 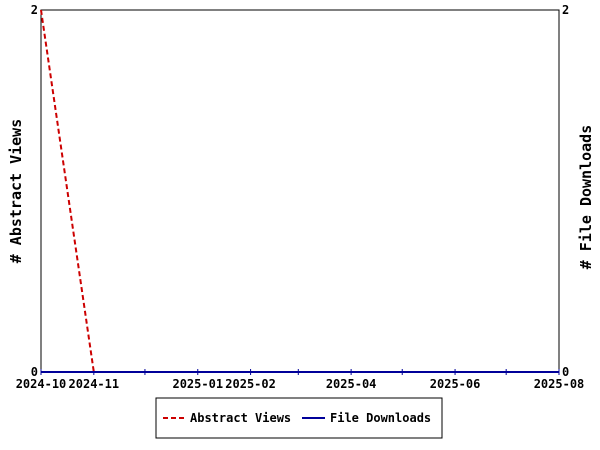 What do you see at coordinates (455, 384) in the screenshot?
I see `x-tick-label: 2025-06` at bounding box center [455, 384].